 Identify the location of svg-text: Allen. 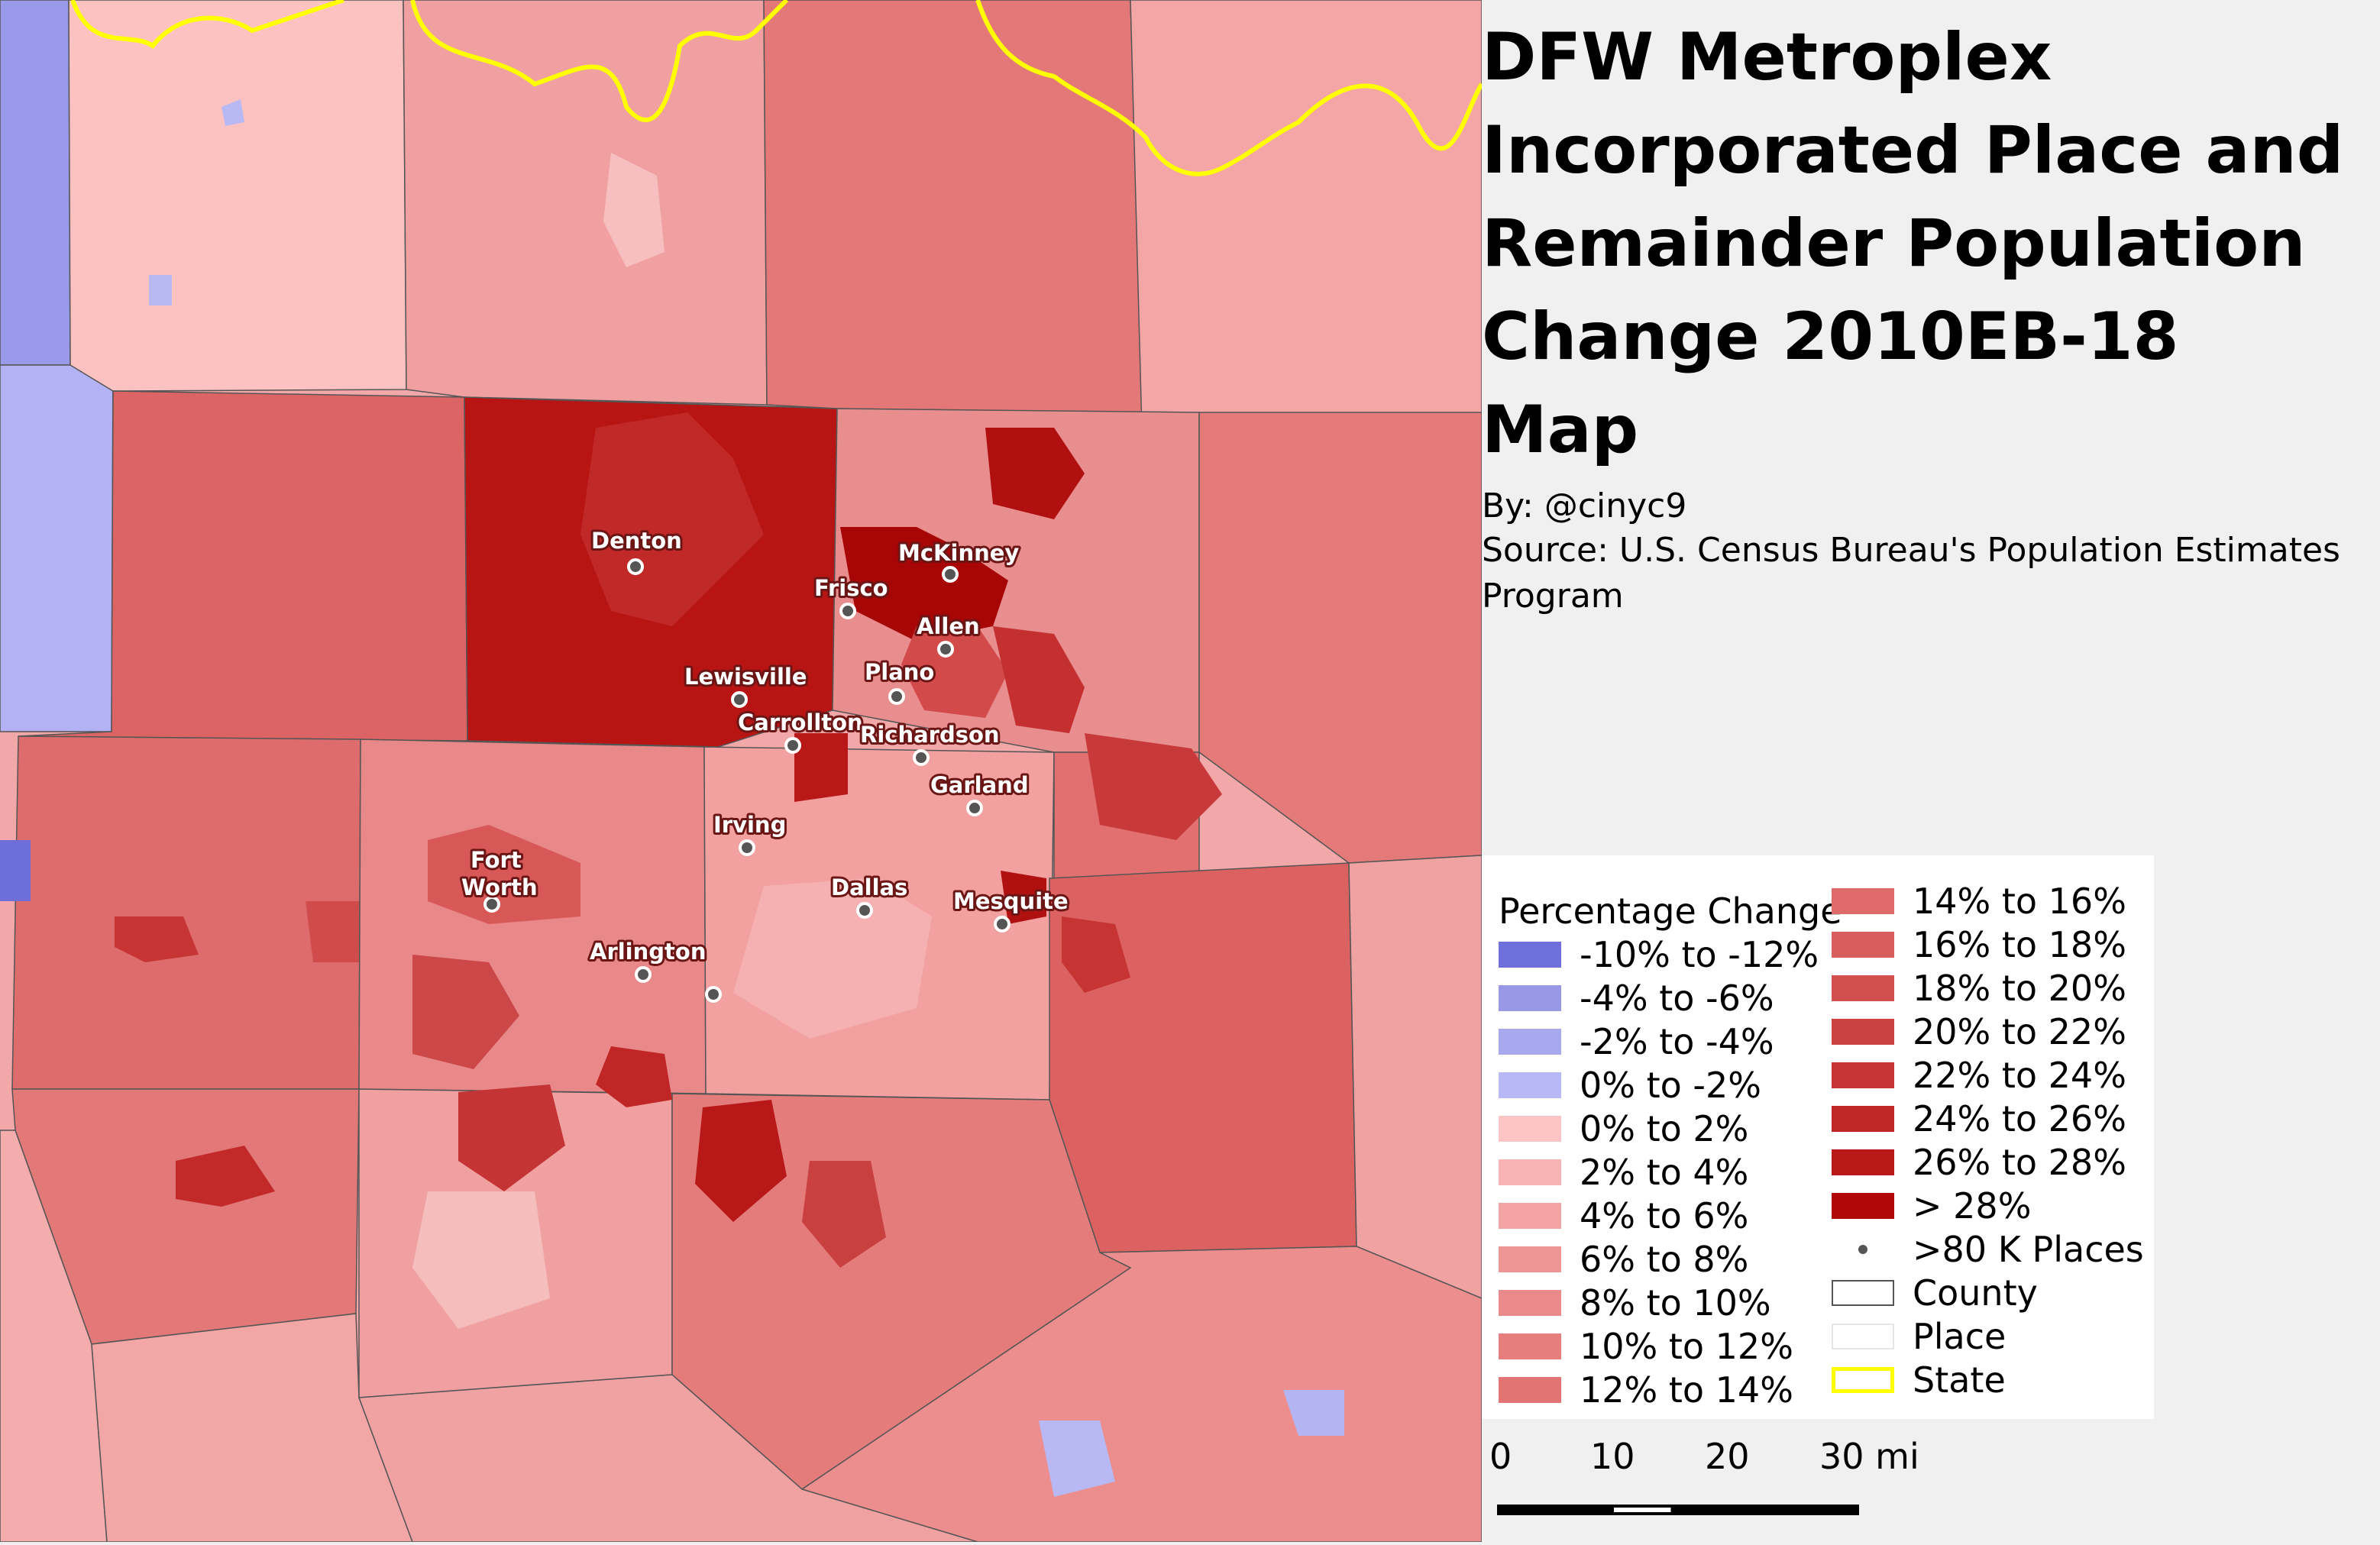
(948, 626).